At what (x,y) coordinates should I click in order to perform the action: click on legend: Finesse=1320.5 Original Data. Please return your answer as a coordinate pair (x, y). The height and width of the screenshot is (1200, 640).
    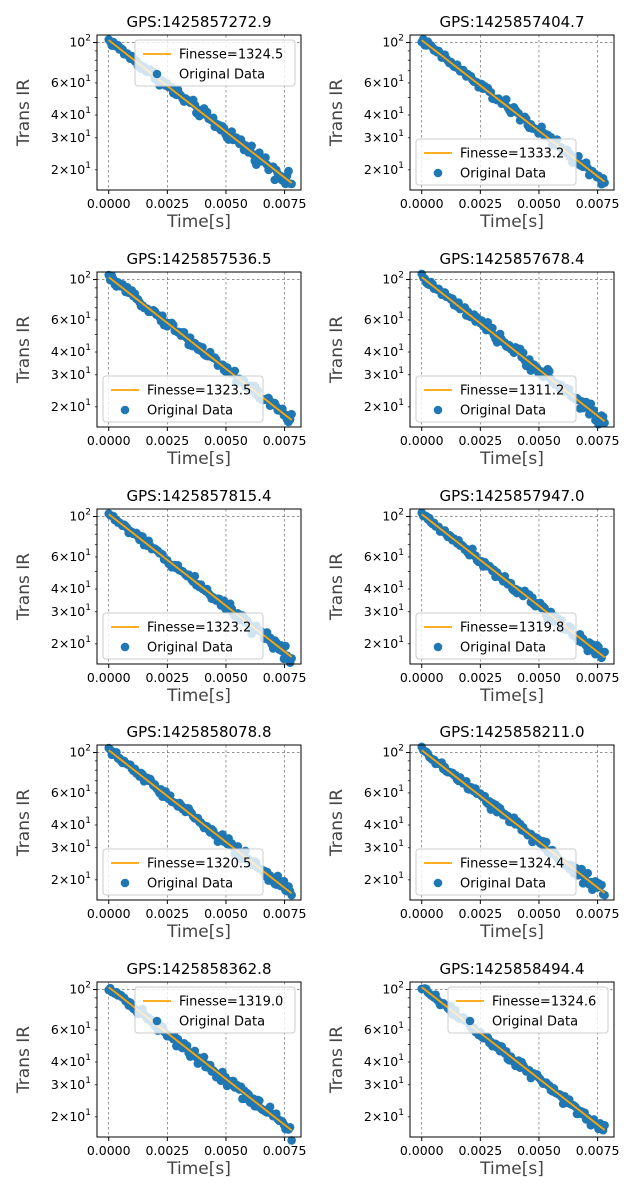
    Looking at the image, I should click on (183, 872).